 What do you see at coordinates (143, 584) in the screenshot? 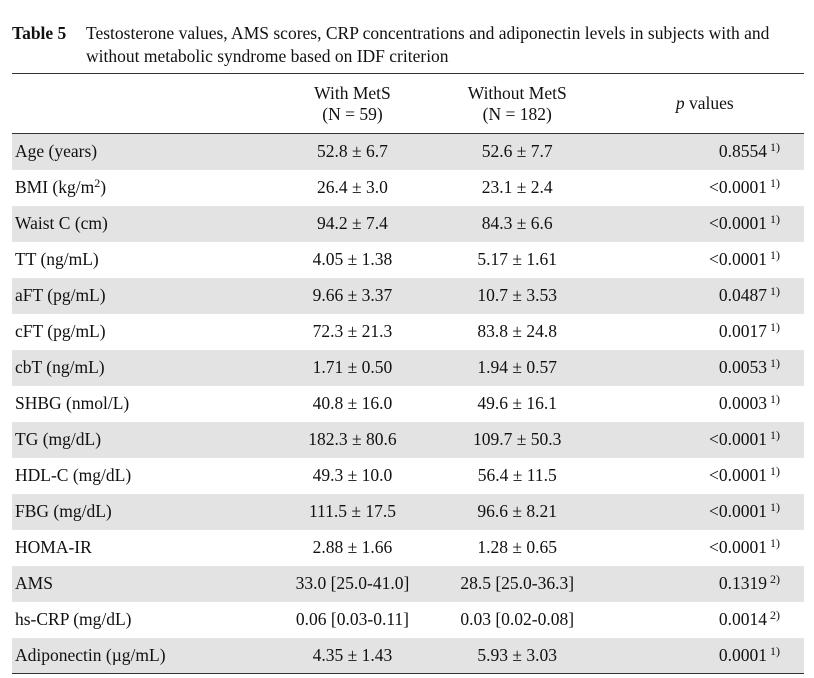
I see `row-label: AMS` at bounding box center [143, 584].